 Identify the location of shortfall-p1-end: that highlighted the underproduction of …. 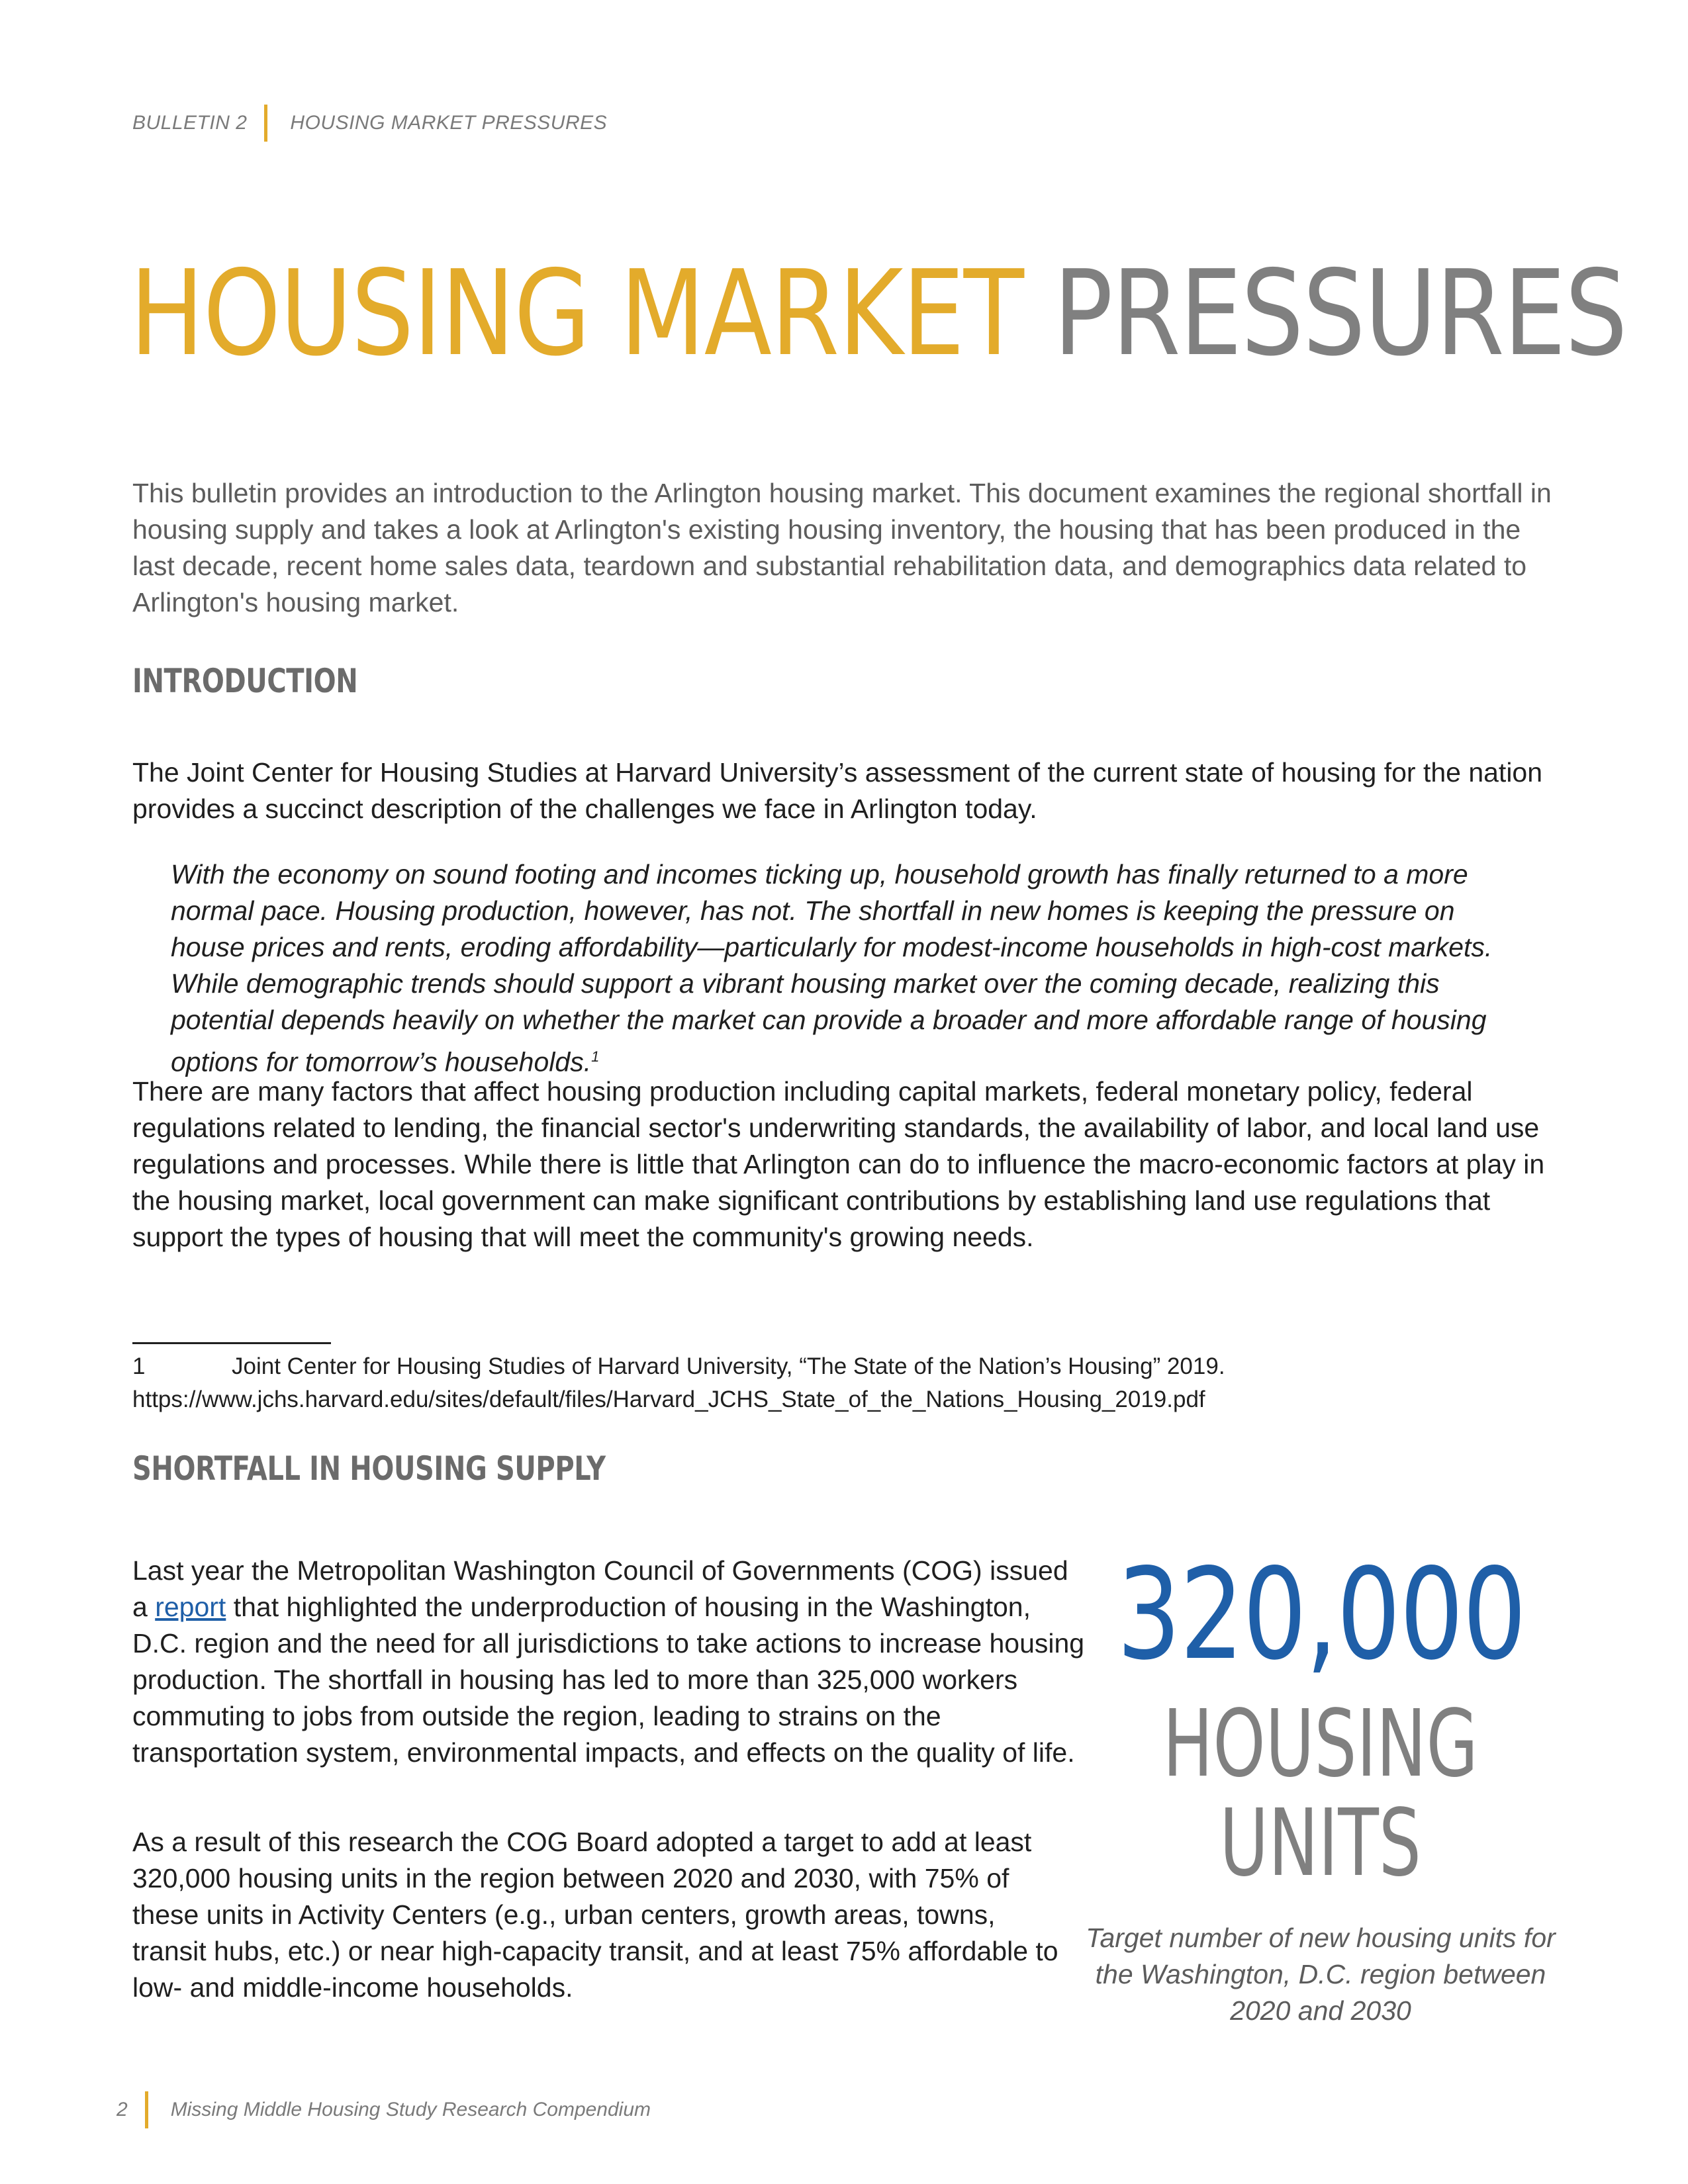
(608, 1680).